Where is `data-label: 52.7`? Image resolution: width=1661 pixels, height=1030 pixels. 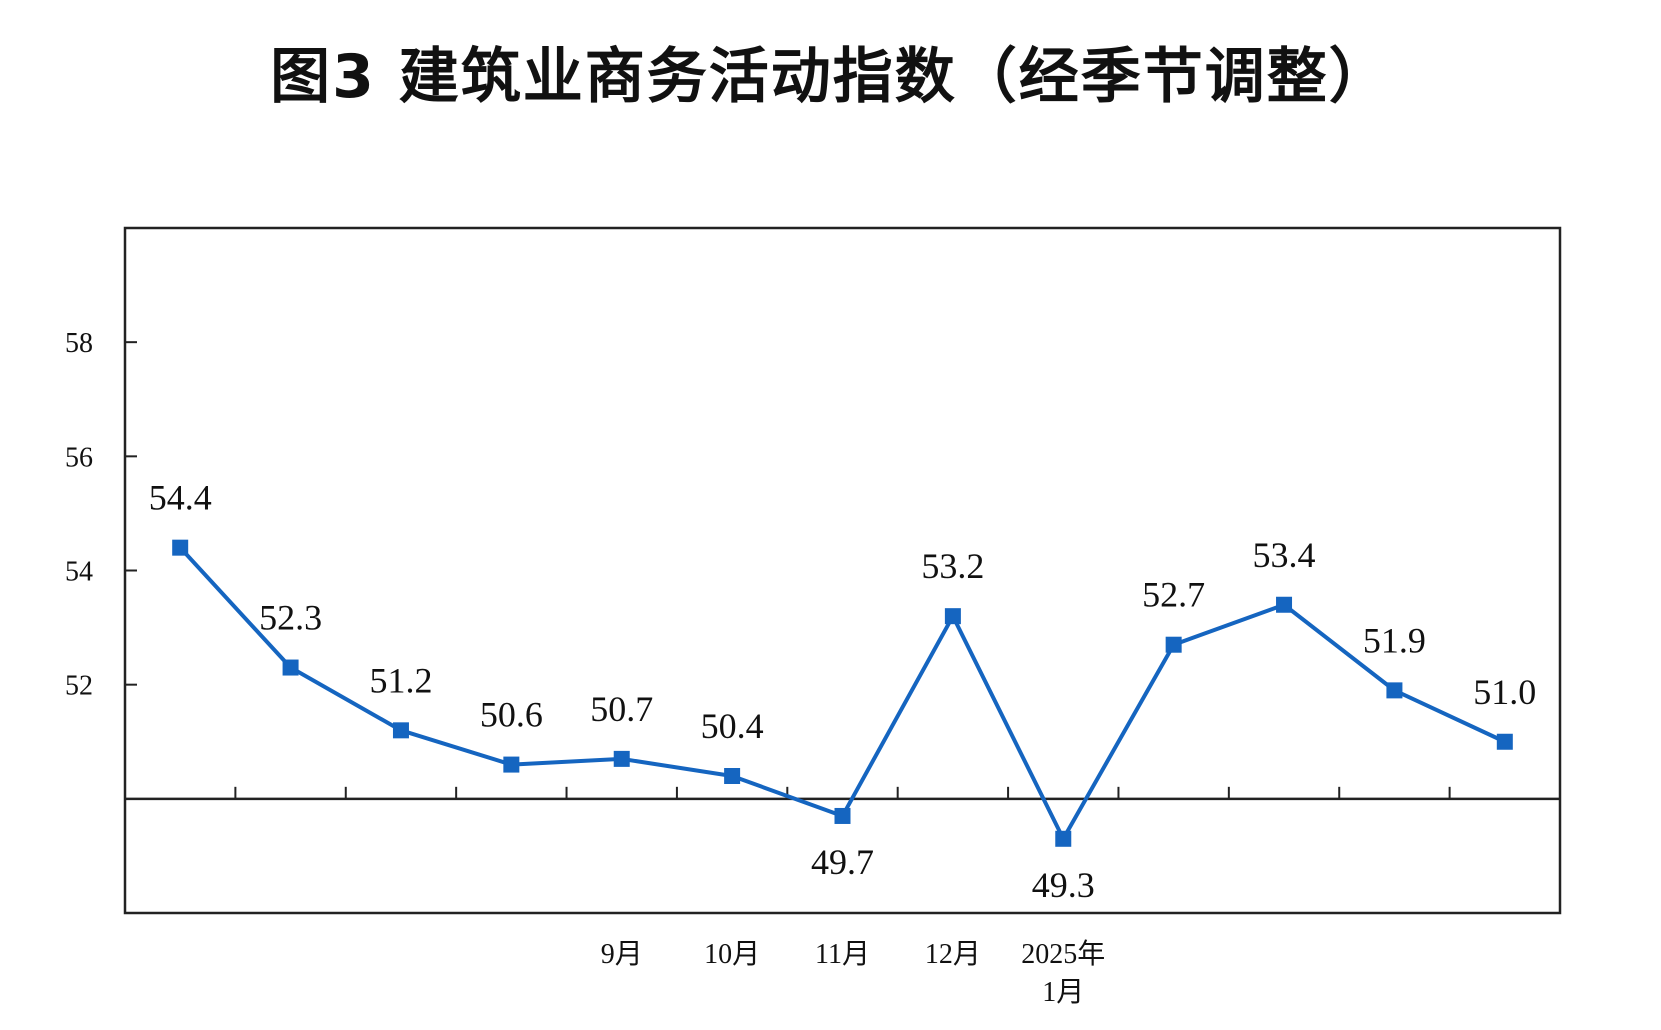
data-label: 52.7 is located at coordinates (1173, 595).